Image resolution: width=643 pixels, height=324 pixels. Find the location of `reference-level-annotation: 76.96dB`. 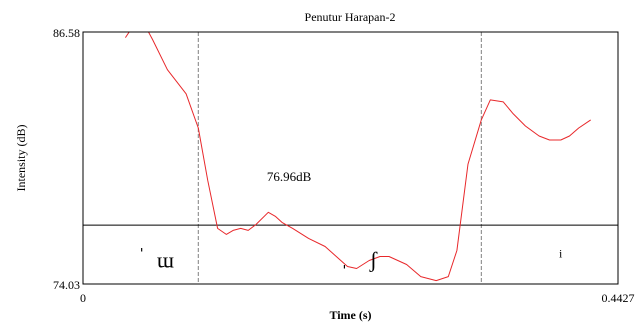

reference-level-annotation: 76.96dB is located at coordinates (289, 176).